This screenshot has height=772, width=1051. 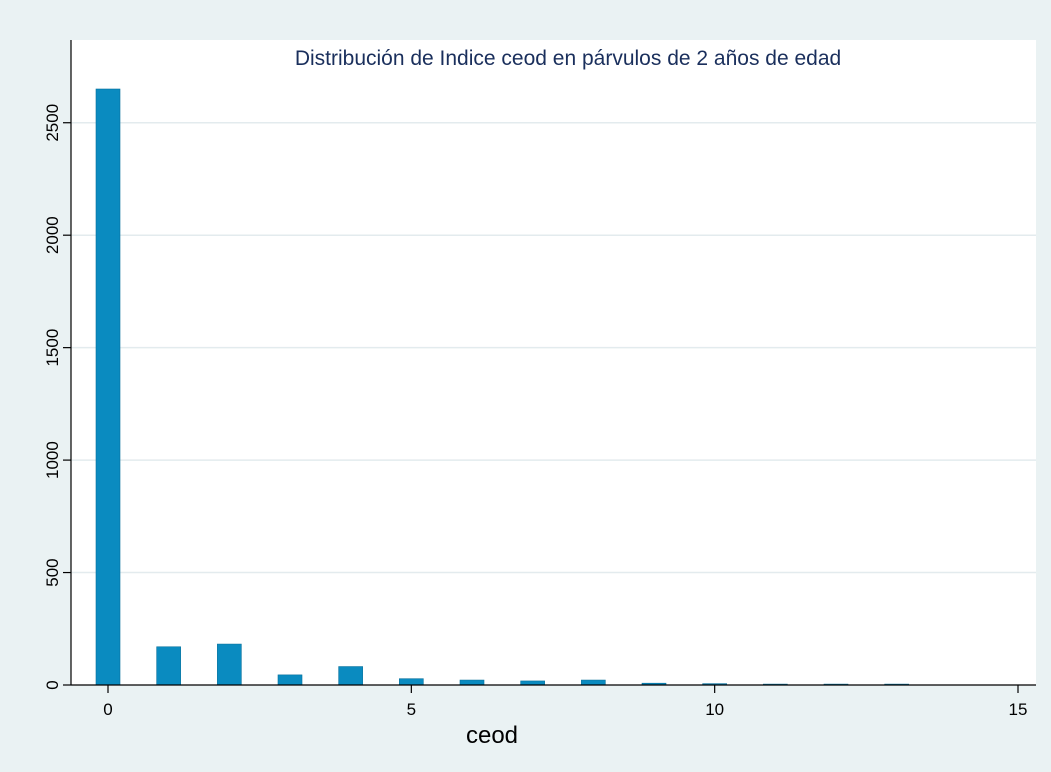 I want to click on y-ticks: 0 500 1000 1500 2000 2500, so click(x=57, y=397).